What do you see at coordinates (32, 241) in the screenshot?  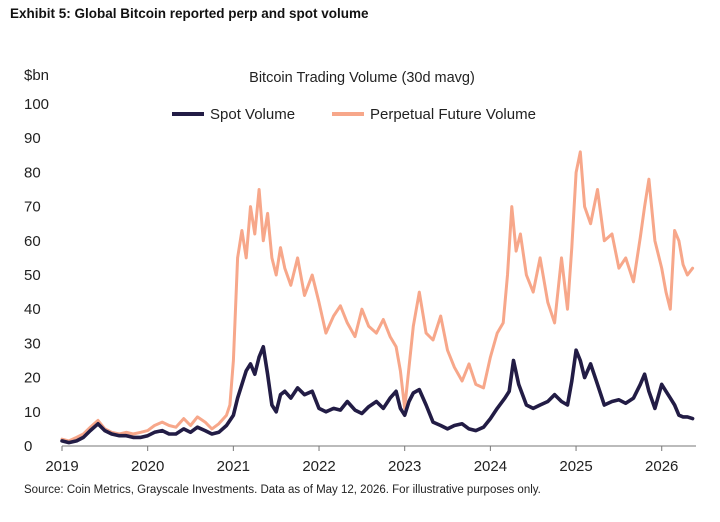 I see `y-tick-label: 60` at bounding box center [32, 241].